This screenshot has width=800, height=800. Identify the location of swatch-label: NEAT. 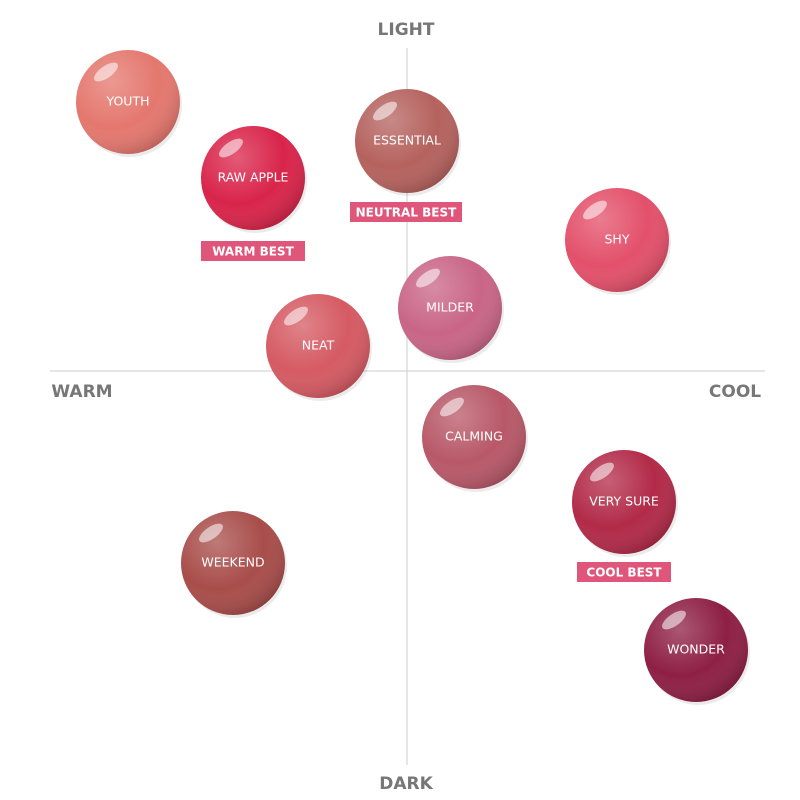
(318, 345).